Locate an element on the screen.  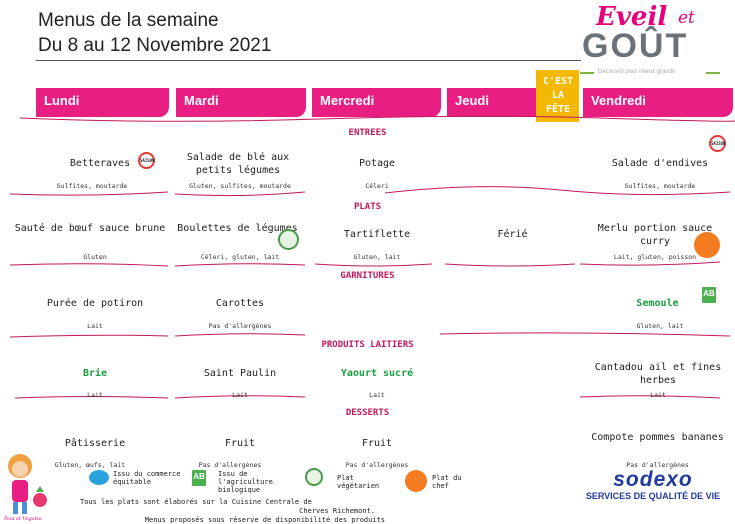
allergens-plat-lundi: Gluten is located at coordinates (95, 257).